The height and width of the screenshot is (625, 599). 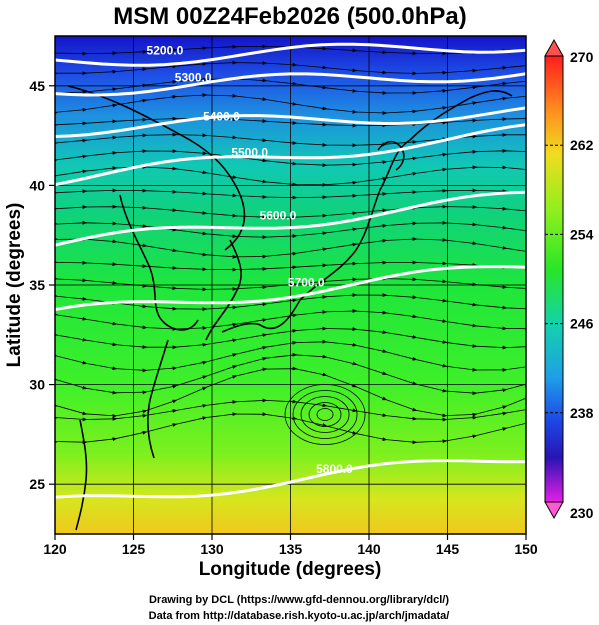 I want to click on colorbar-tick-label: 246, so click(x=582, y=324).